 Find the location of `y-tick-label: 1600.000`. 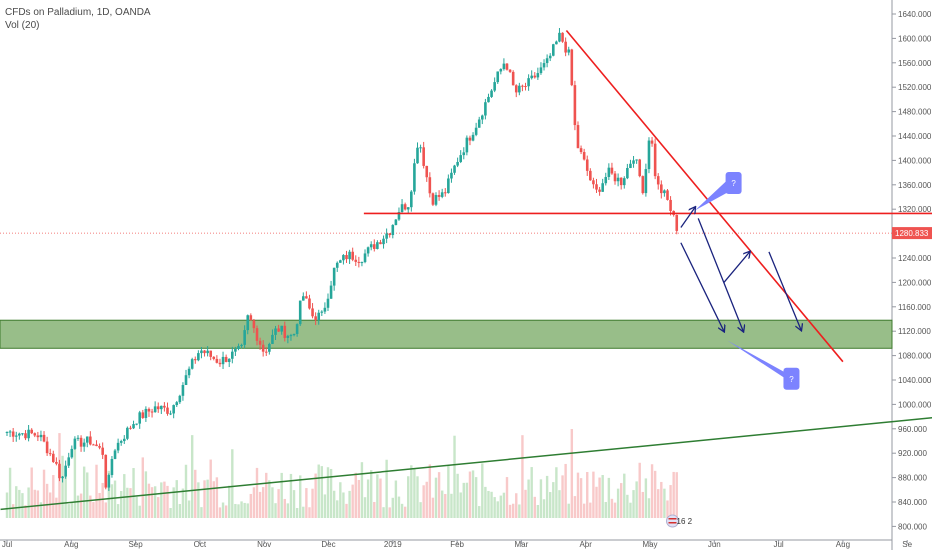

y-tick-label: 1600.000 is located at coordinates (915, 38).